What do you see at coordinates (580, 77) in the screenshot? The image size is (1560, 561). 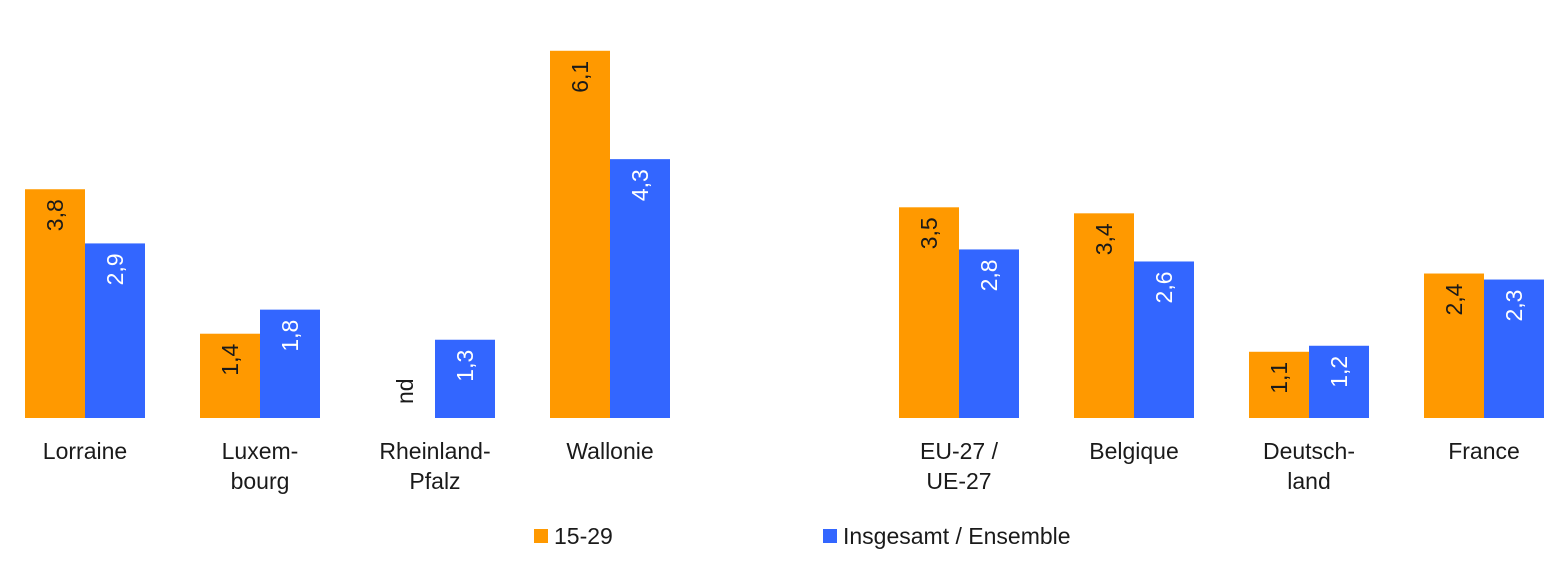 I see `value-label-15-29-wallonie: 6,1` at bounding box center [580, 77].